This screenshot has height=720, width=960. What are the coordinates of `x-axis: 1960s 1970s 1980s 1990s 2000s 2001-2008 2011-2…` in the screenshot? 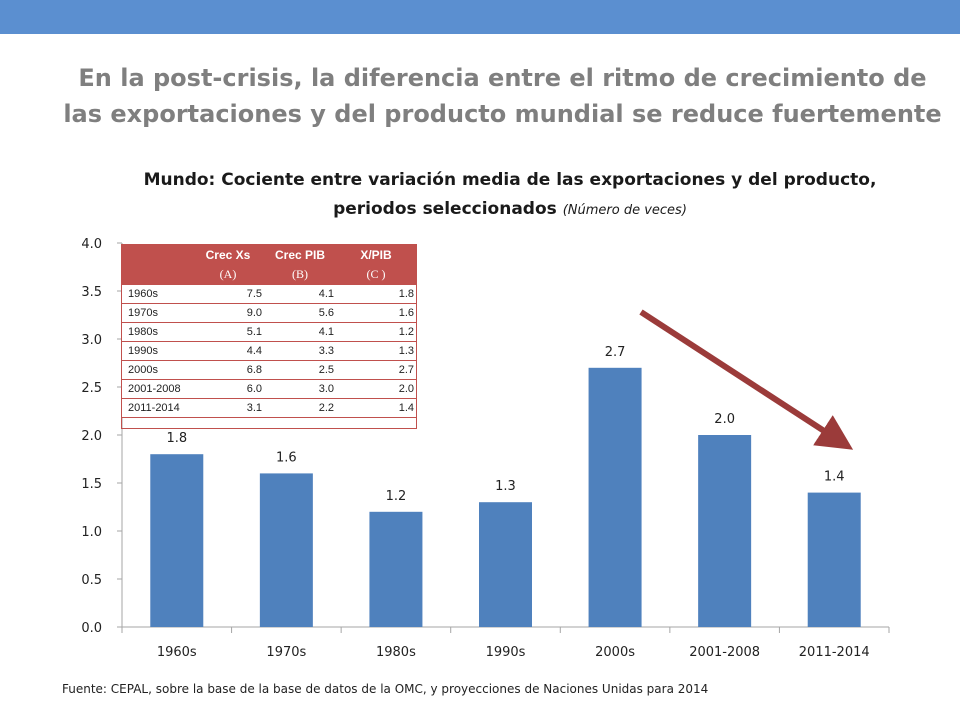 It's located at (505, 643).